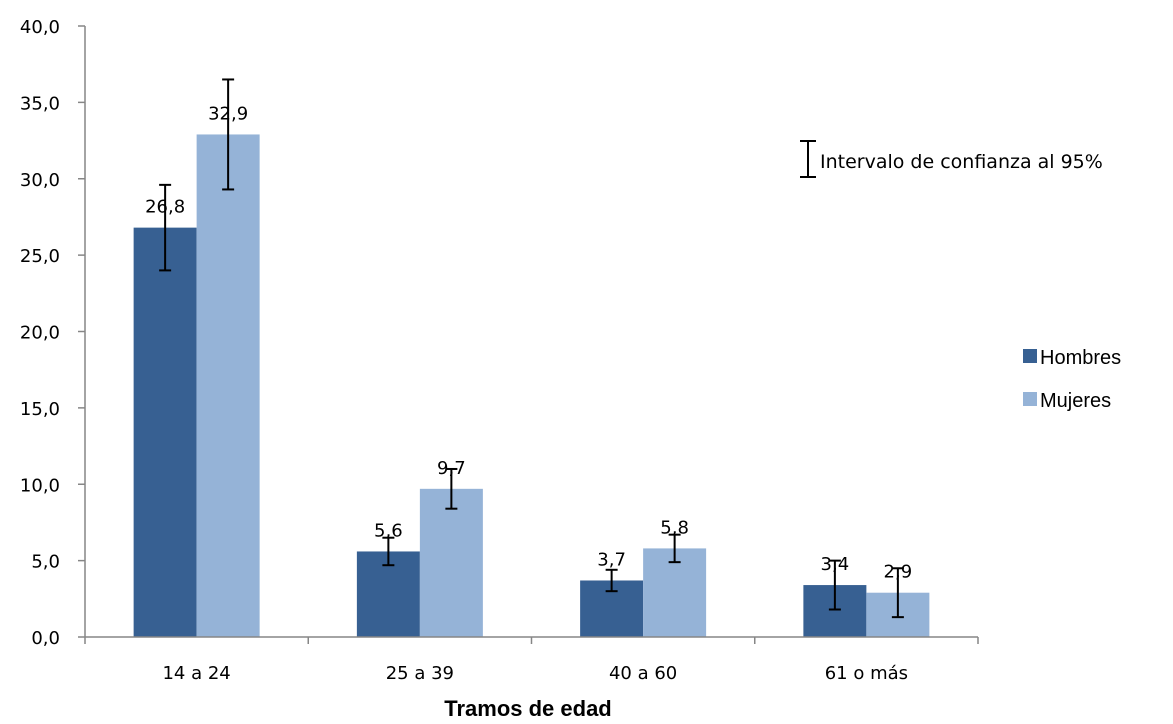  What do you see at coordinates (40, 103) in the screenshot?
I see `y-tick-label: 35,0` at bounding box center [40, 103].